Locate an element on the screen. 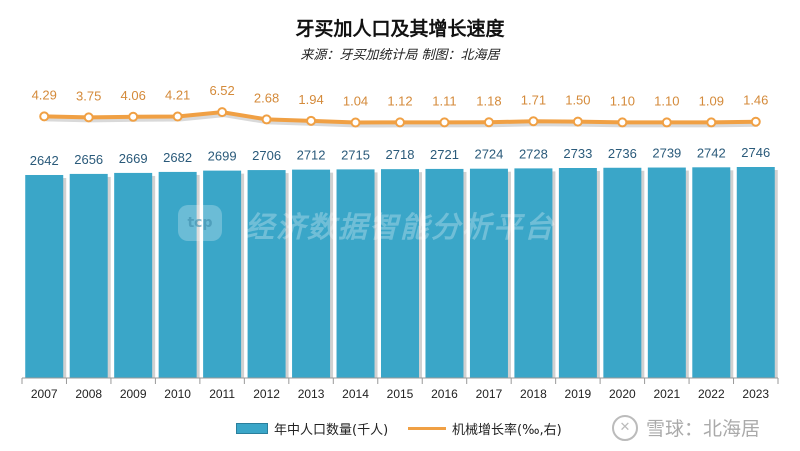 The width and height of the screenshot is (800, 451). x-tick-label: 2010 is located at coordinates (177, 394).